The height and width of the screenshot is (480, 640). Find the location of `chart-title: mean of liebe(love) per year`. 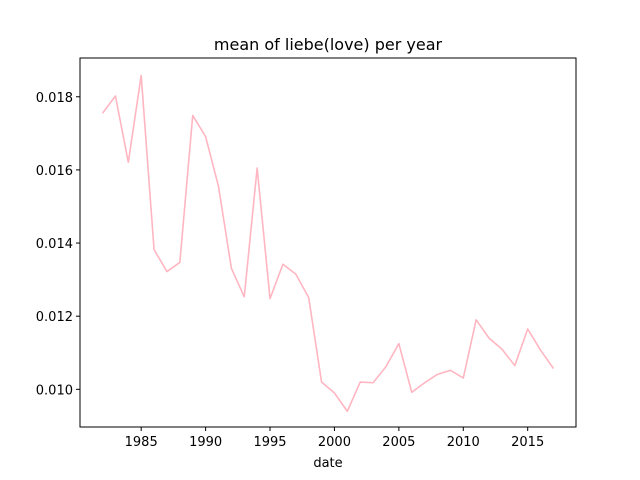

chart-title: mean of liebe(love) per year is located at coordinates (328, 44).